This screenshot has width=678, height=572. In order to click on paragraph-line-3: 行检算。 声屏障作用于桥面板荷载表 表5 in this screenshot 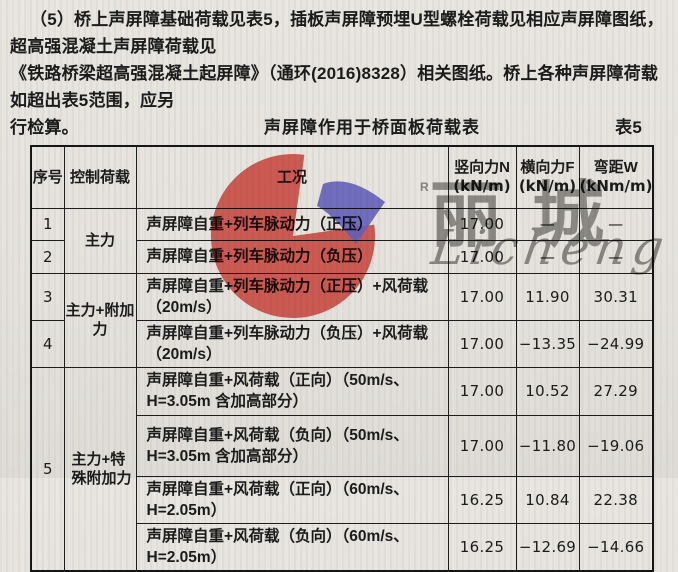, I will do `click(339, 127)`.